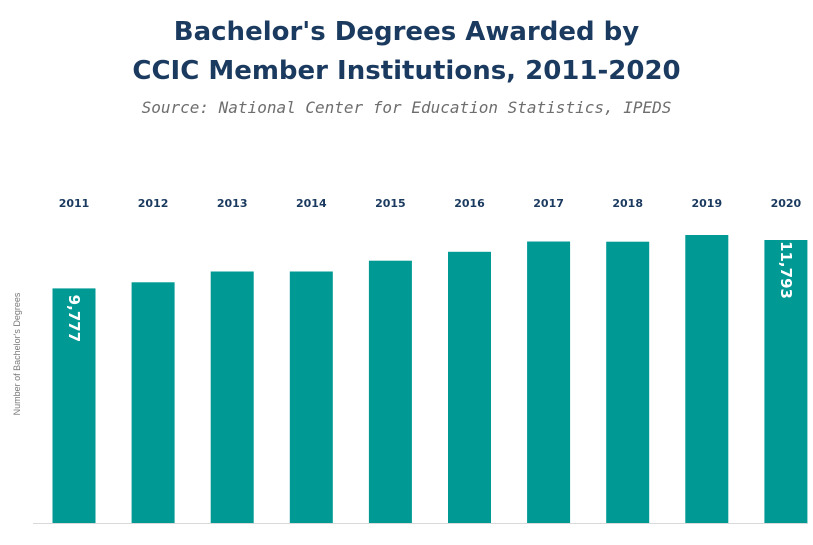  Describe the element at coordinates (311, 203) in the screenshot. I see `x-tick-label-2014: 2014` at that location.